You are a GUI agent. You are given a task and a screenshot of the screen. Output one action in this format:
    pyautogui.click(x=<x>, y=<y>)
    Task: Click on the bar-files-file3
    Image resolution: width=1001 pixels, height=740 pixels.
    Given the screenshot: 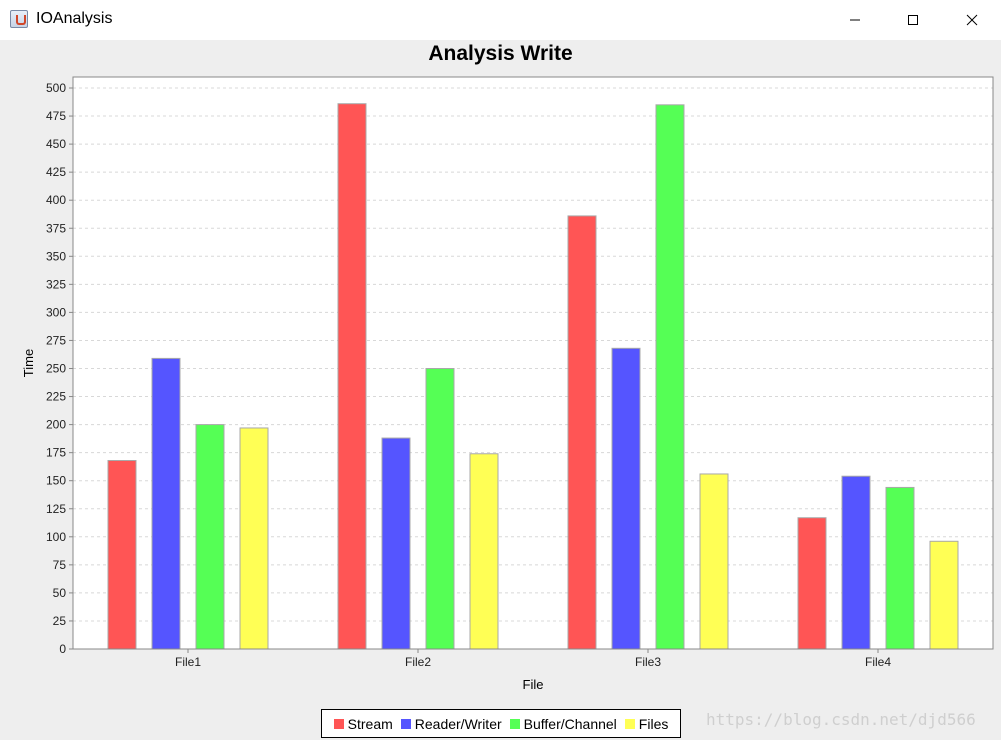 What is the action you would take?
    pyautogui.click(x=714, y=561)
    